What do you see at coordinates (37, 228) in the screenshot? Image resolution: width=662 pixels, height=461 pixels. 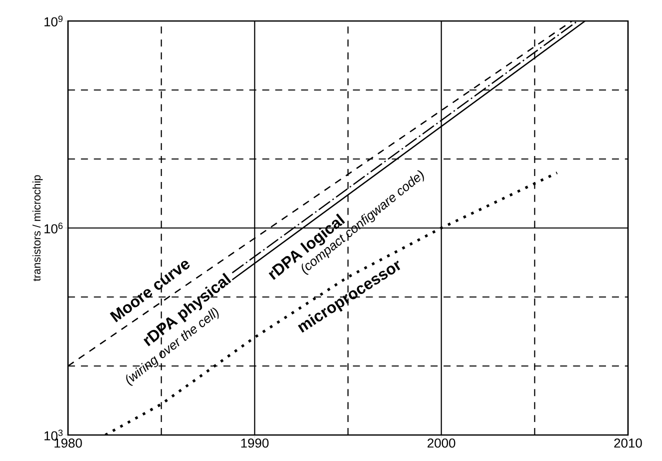 I see `y-axis-title: transistors / microchip` at bounding box center [37, 228].